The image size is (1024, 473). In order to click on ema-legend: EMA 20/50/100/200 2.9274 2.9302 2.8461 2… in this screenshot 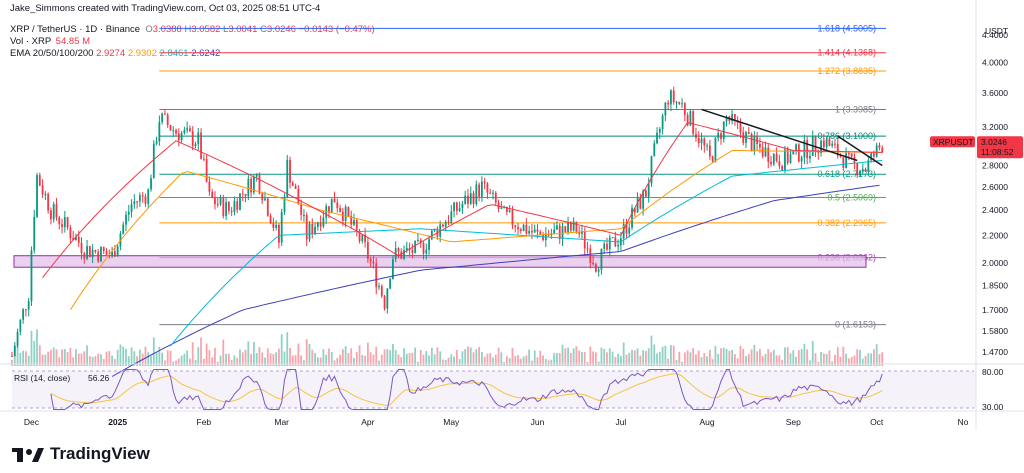, I will do `click(115, 53)`.